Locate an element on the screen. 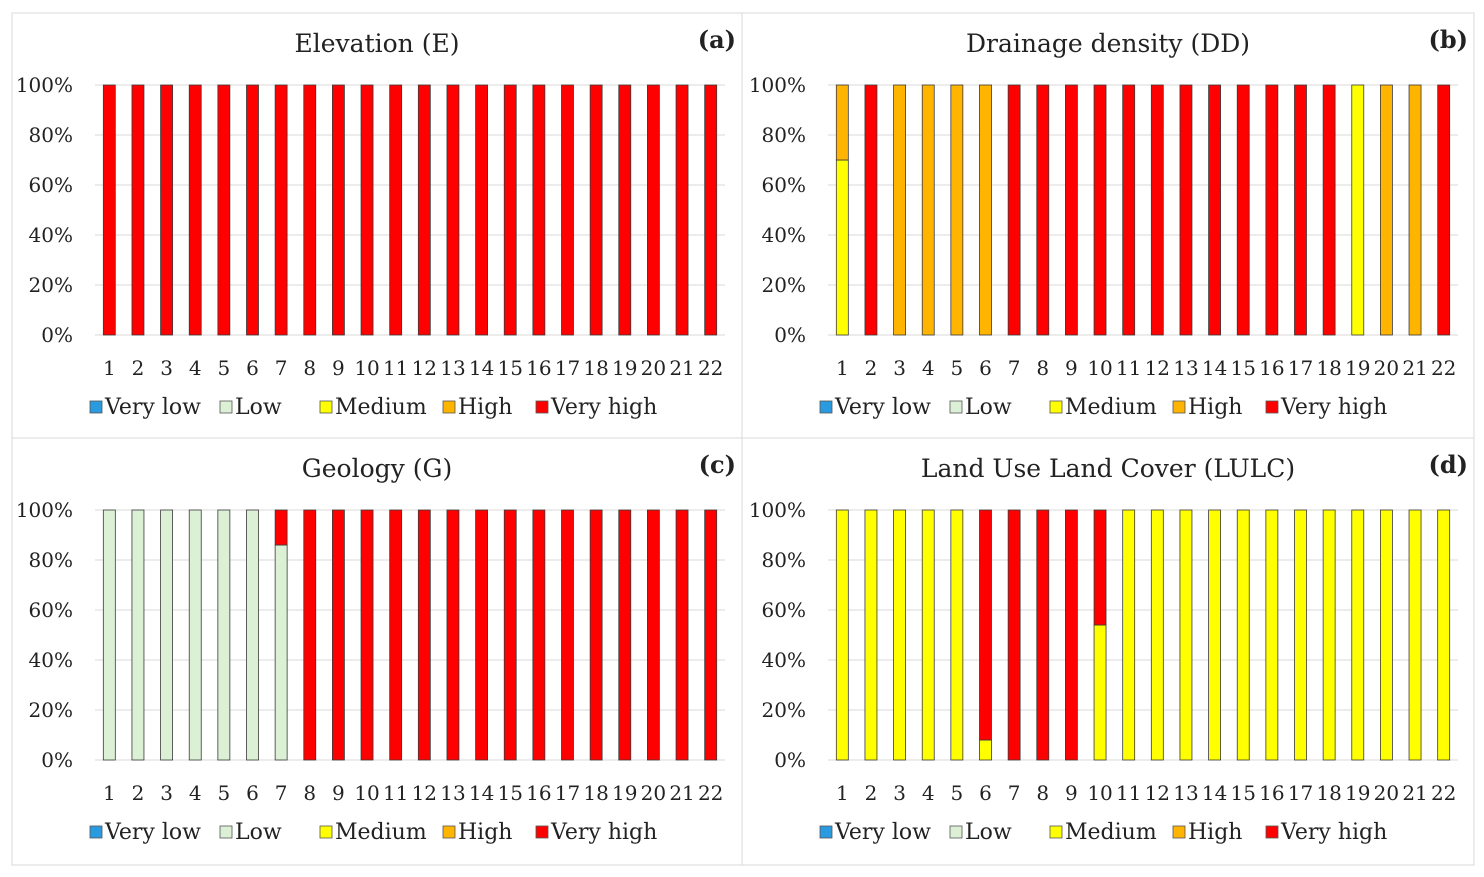  x-tick-label: 18 is located at coordinates (1328, 793).